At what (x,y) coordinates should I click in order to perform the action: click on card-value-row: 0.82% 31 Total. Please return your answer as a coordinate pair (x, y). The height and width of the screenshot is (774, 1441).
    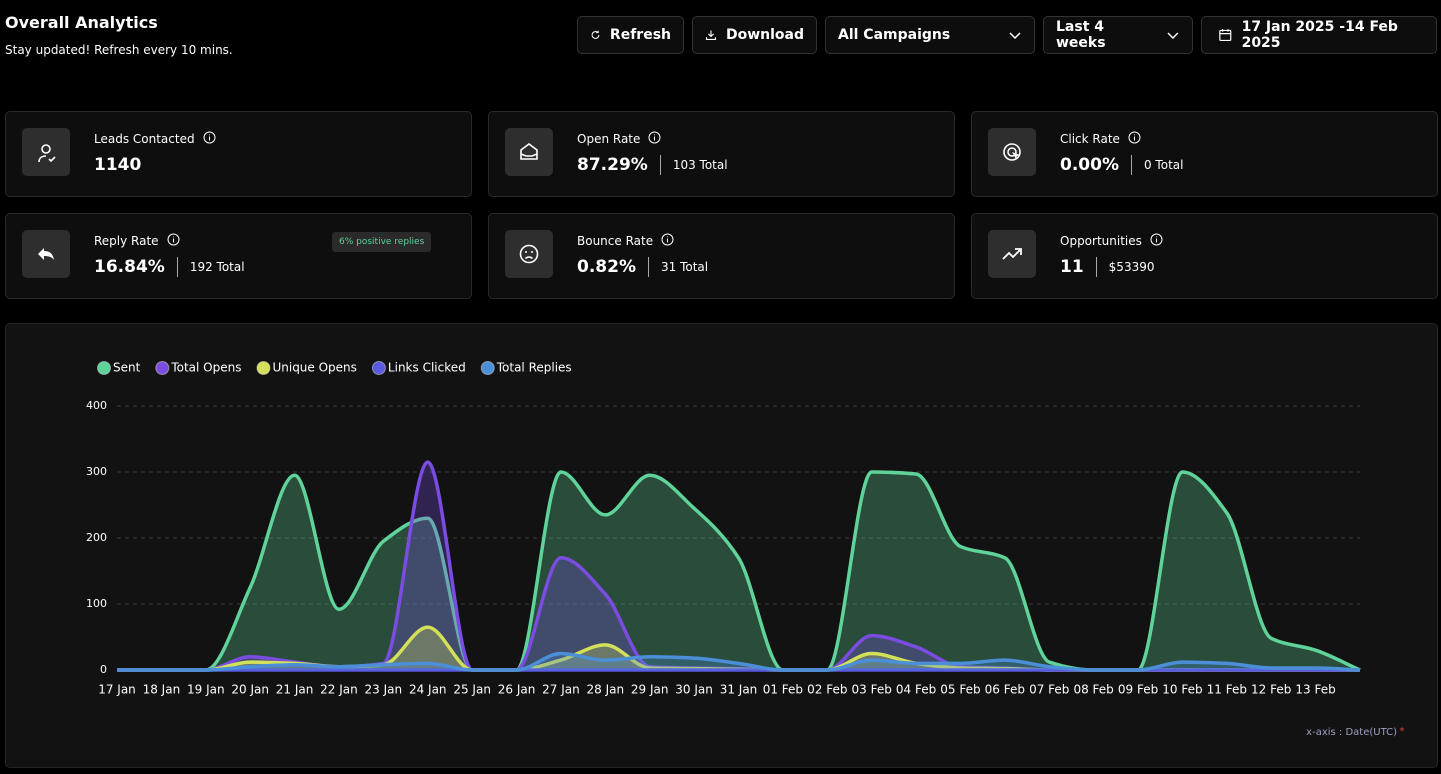
    Looking at the image, I should click on (642, 267).